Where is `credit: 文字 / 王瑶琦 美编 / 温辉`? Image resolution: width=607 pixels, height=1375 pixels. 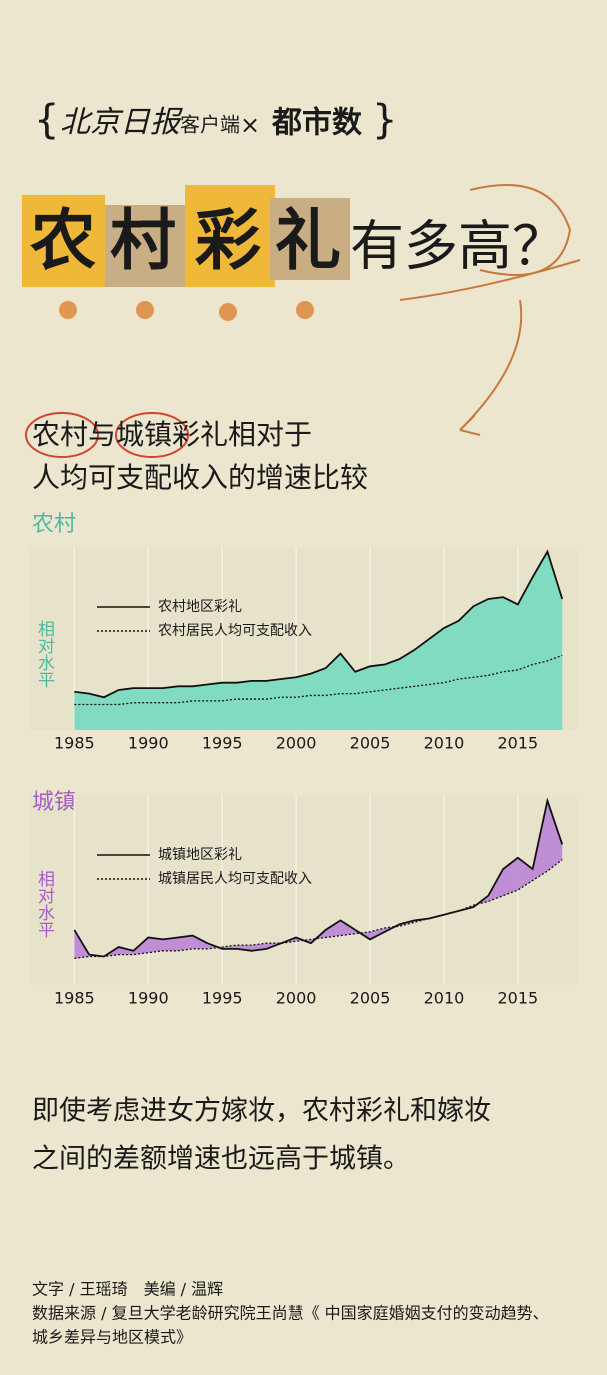
credit: 文字 / 王瑶琦 美编 / 温辉 is located at coordinates (127, 1289).